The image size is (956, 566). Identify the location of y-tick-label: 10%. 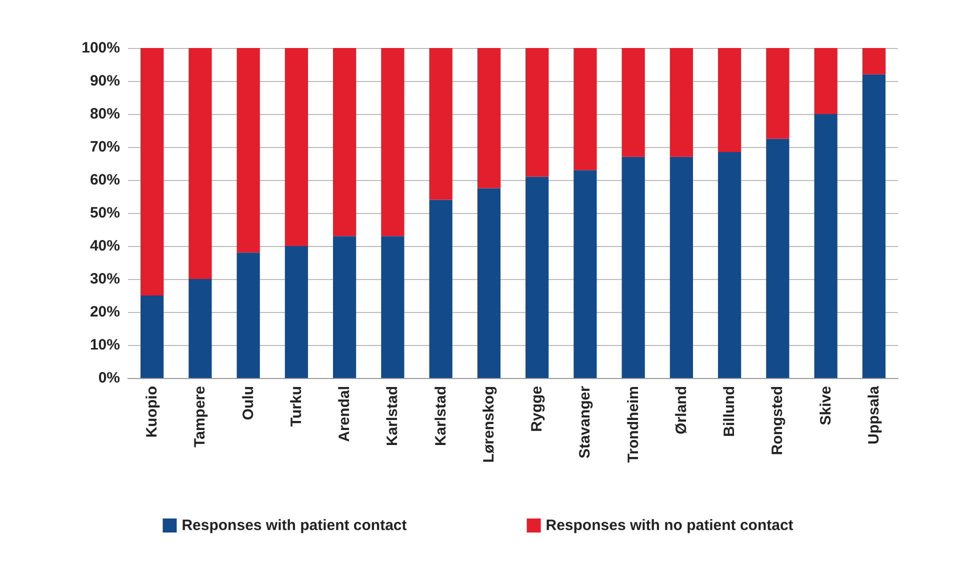
(105, 345).